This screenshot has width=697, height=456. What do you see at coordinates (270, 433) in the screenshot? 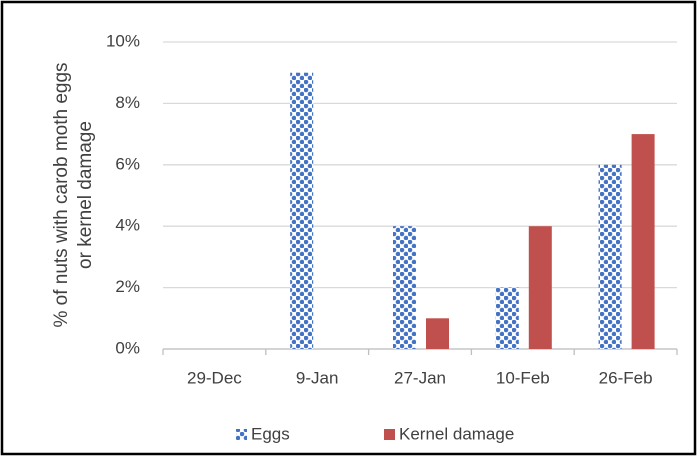
I see `legend-label: Eggs` at bounding box center [270, 433].